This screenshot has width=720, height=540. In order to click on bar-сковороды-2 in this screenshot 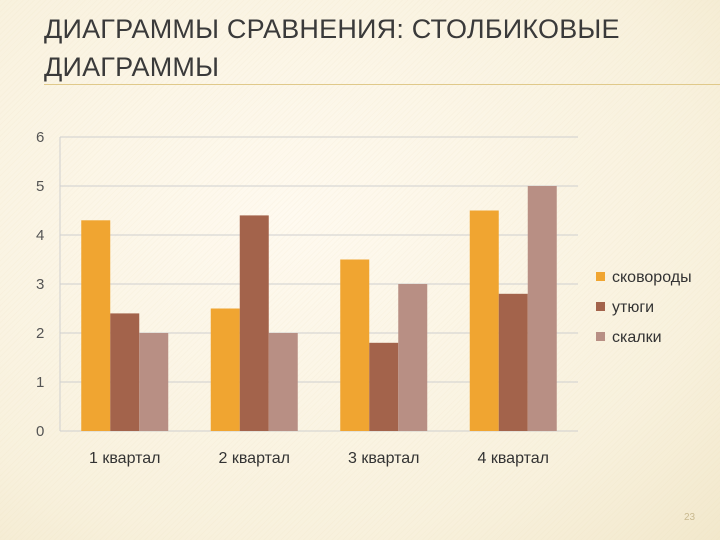, I will do `click(225, 369)`.